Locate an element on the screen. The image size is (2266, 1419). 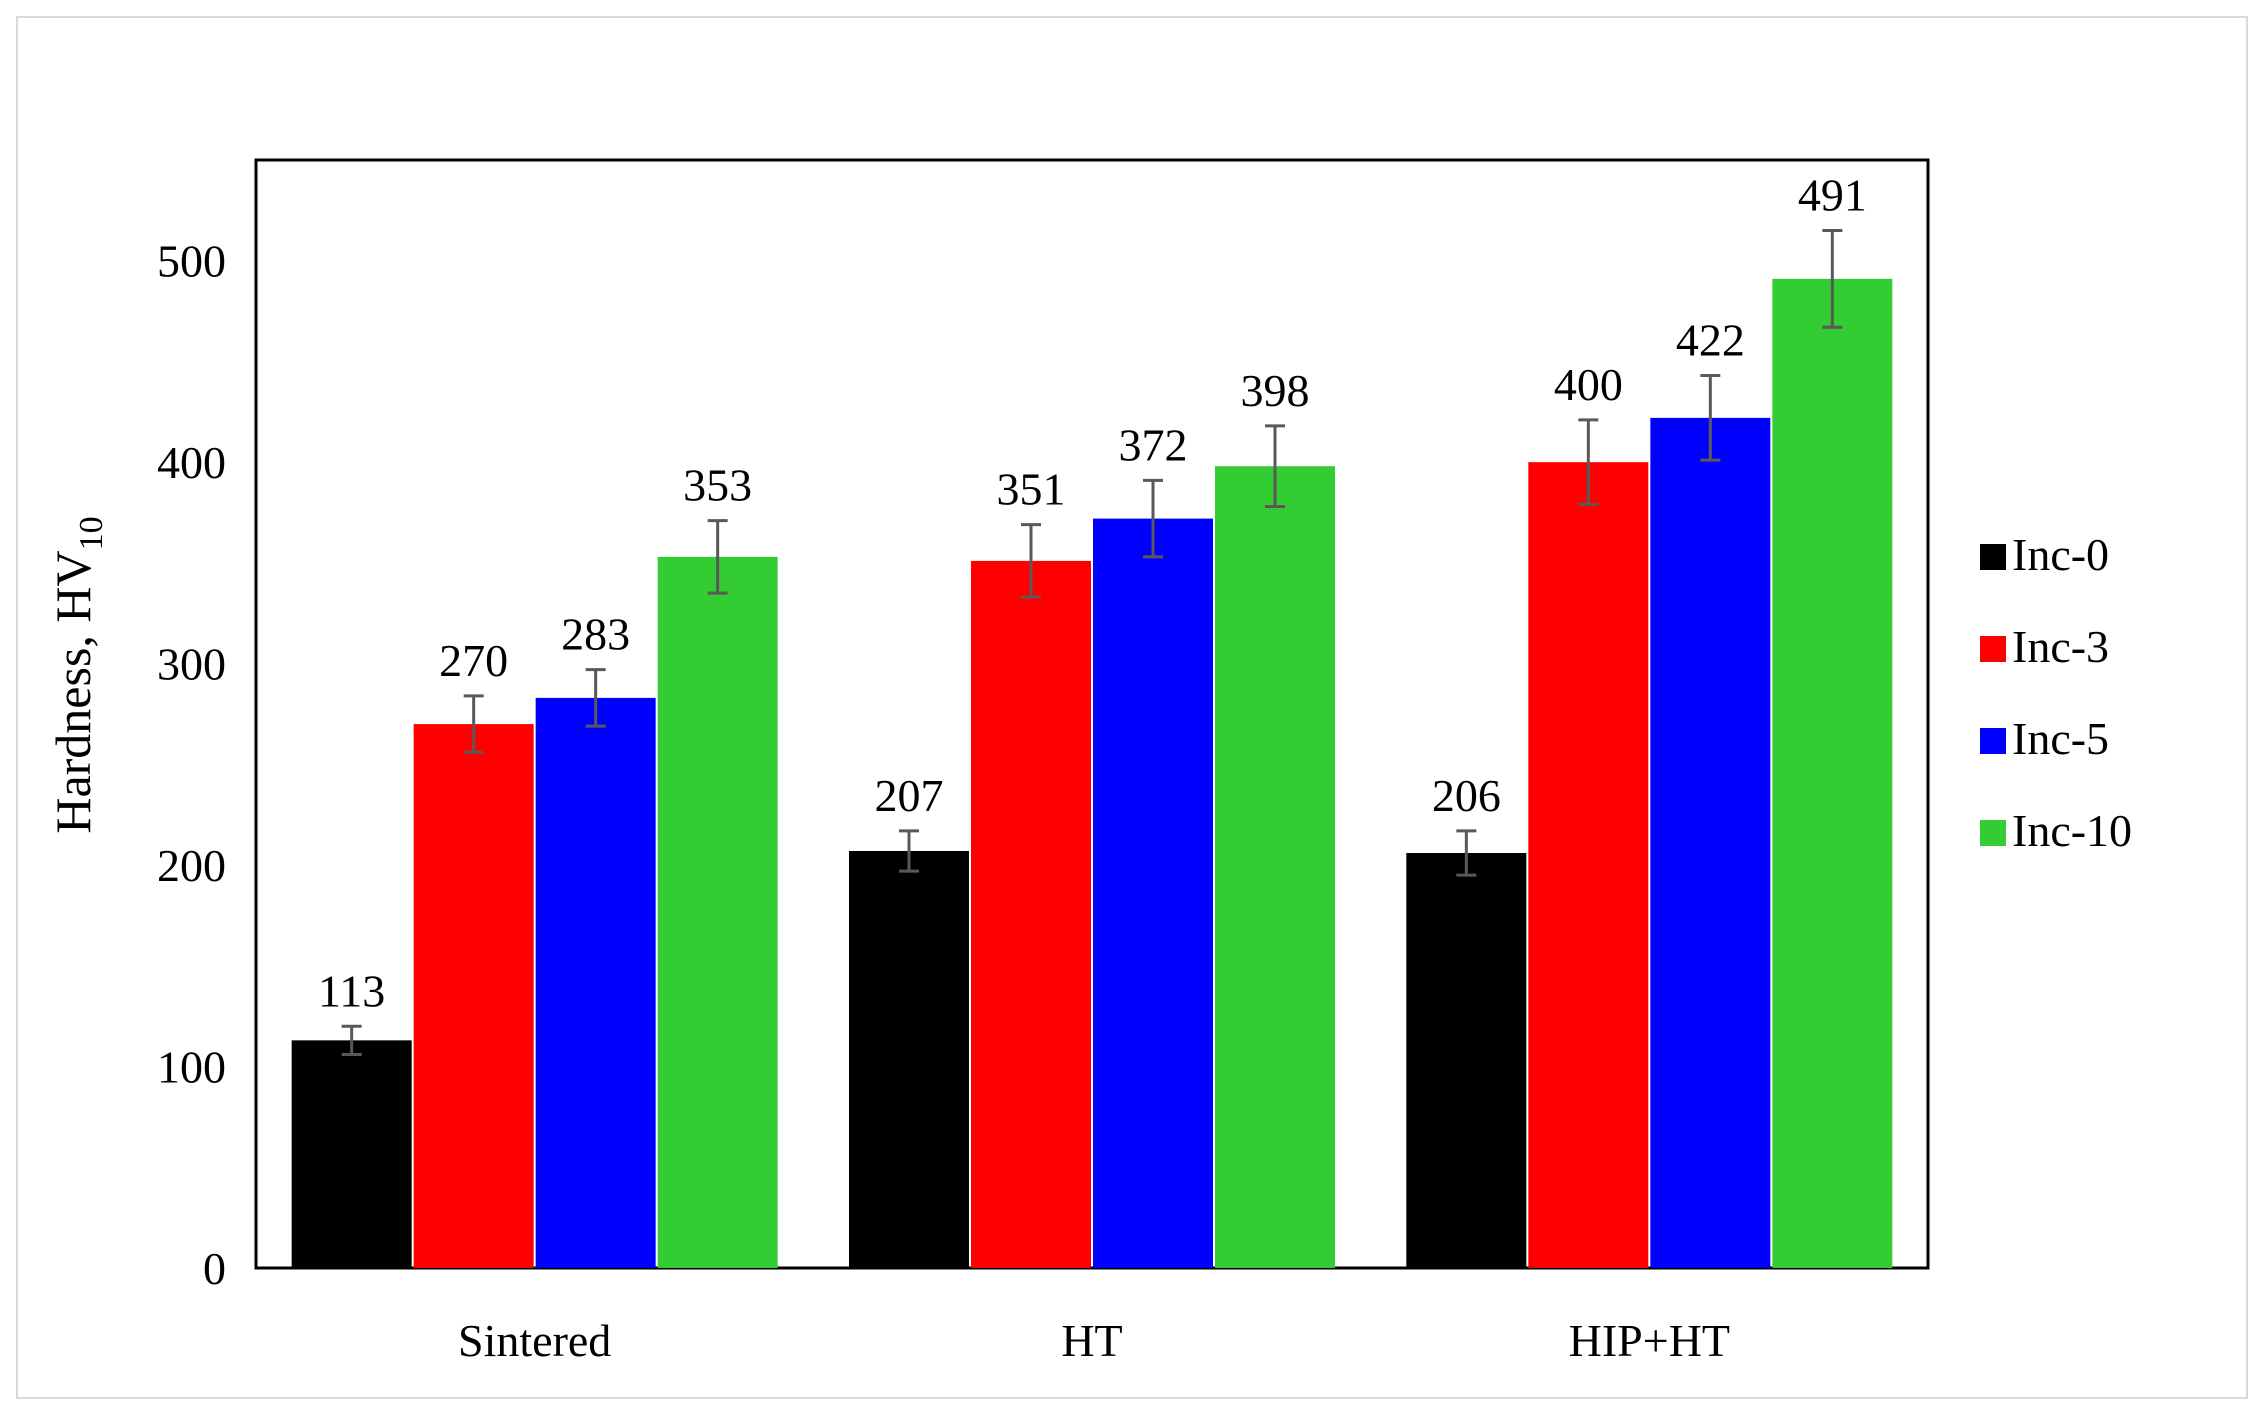
data-label: 270 is located at coordinates (473, 660).